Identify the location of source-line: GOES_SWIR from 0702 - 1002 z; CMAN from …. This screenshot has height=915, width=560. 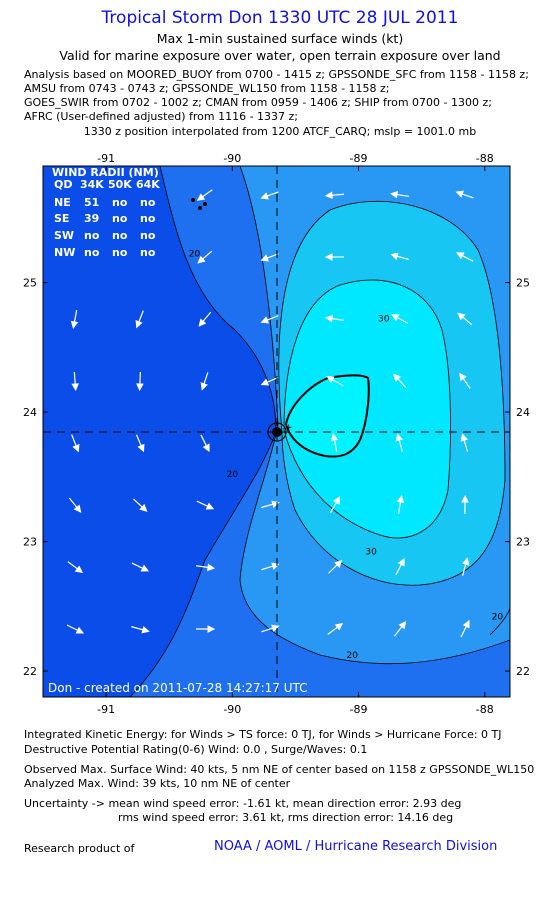
(258, 102).